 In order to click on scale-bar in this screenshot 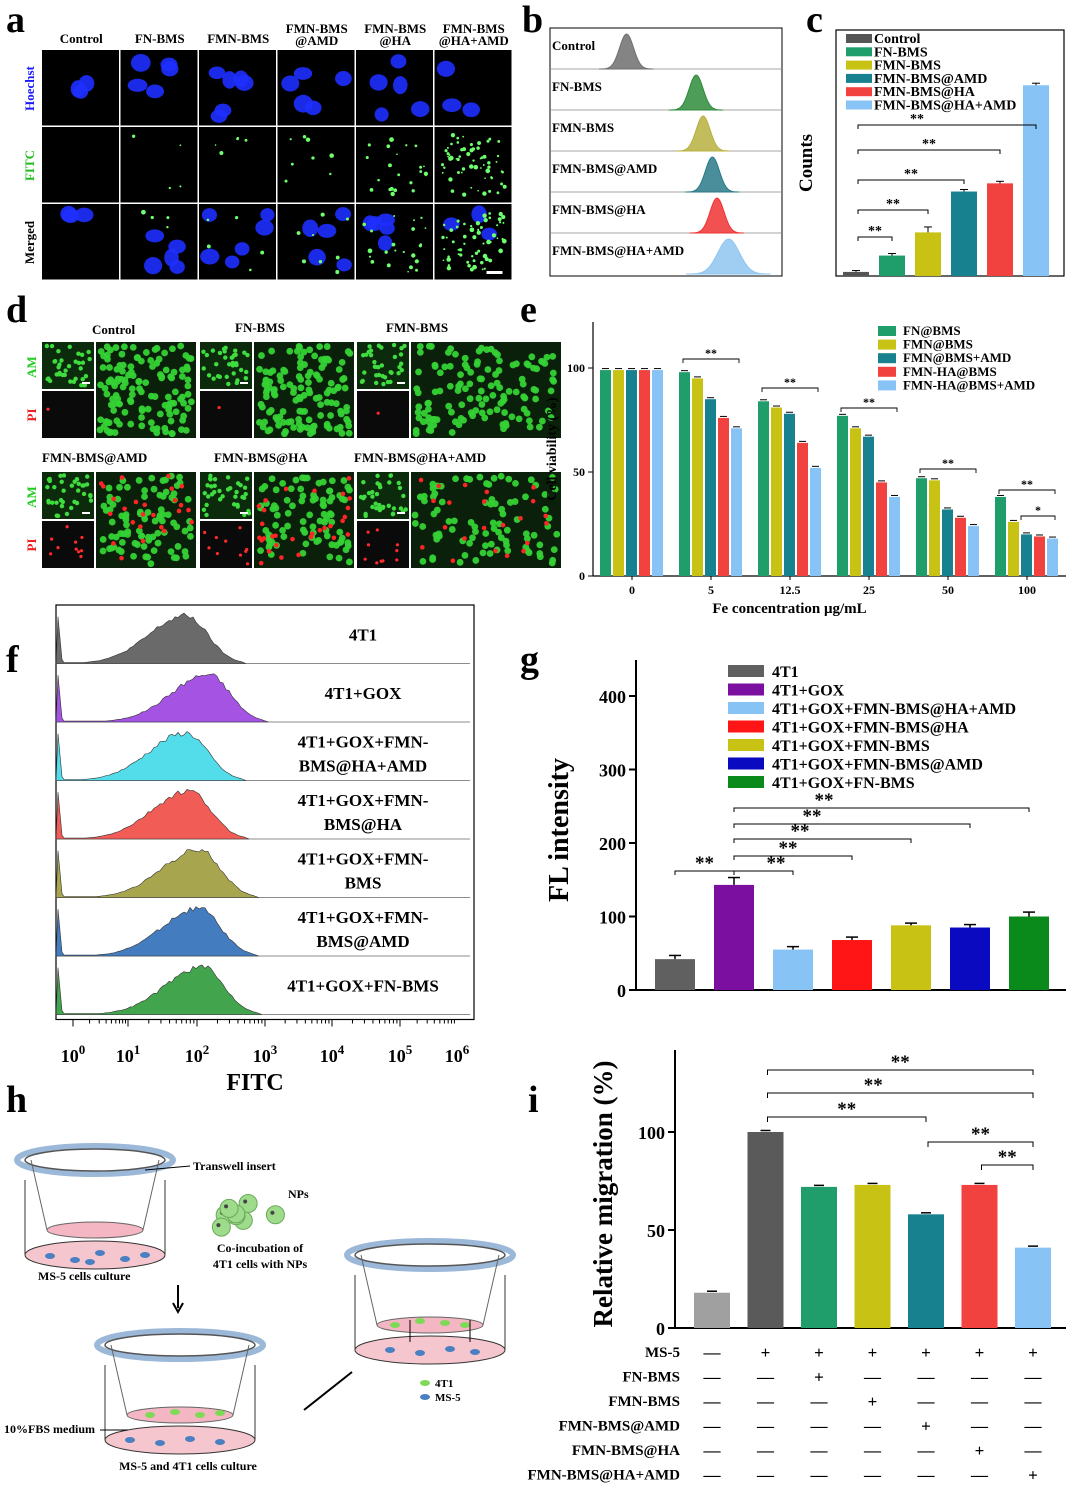, I will do `click(244, 513)`.